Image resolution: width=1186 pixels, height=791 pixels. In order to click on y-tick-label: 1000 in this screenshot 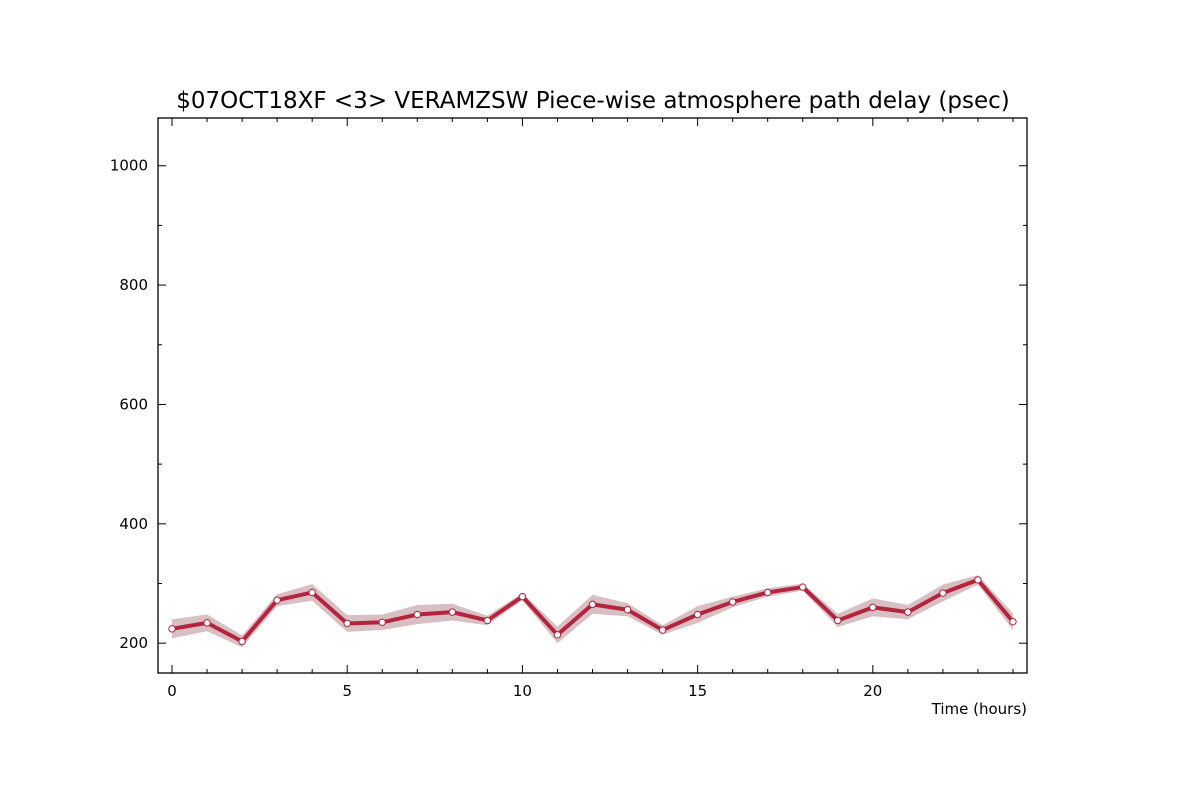, I will do `click(129, 166)`.